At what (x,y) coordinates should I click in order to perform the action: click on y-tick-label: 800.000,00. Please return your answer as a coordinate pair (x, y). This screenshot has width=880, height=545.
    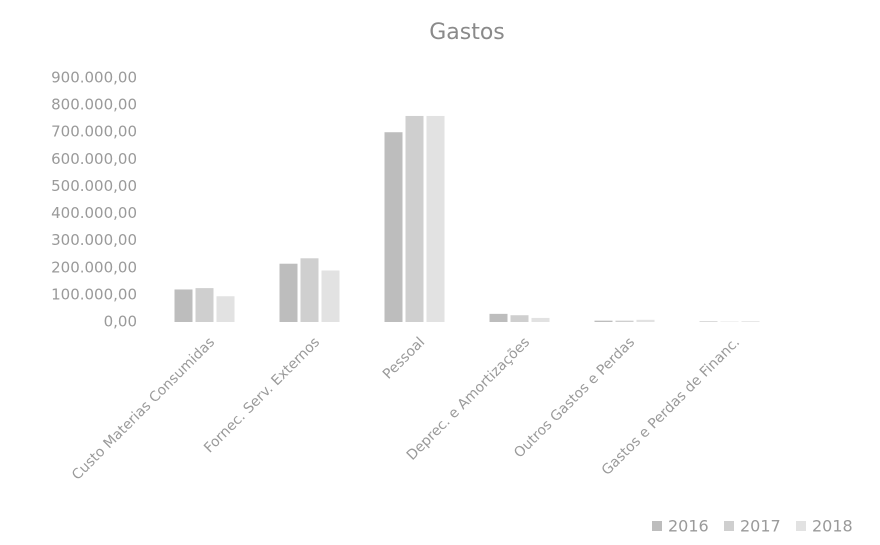
    Looking at the image, I should click on (94, 105).